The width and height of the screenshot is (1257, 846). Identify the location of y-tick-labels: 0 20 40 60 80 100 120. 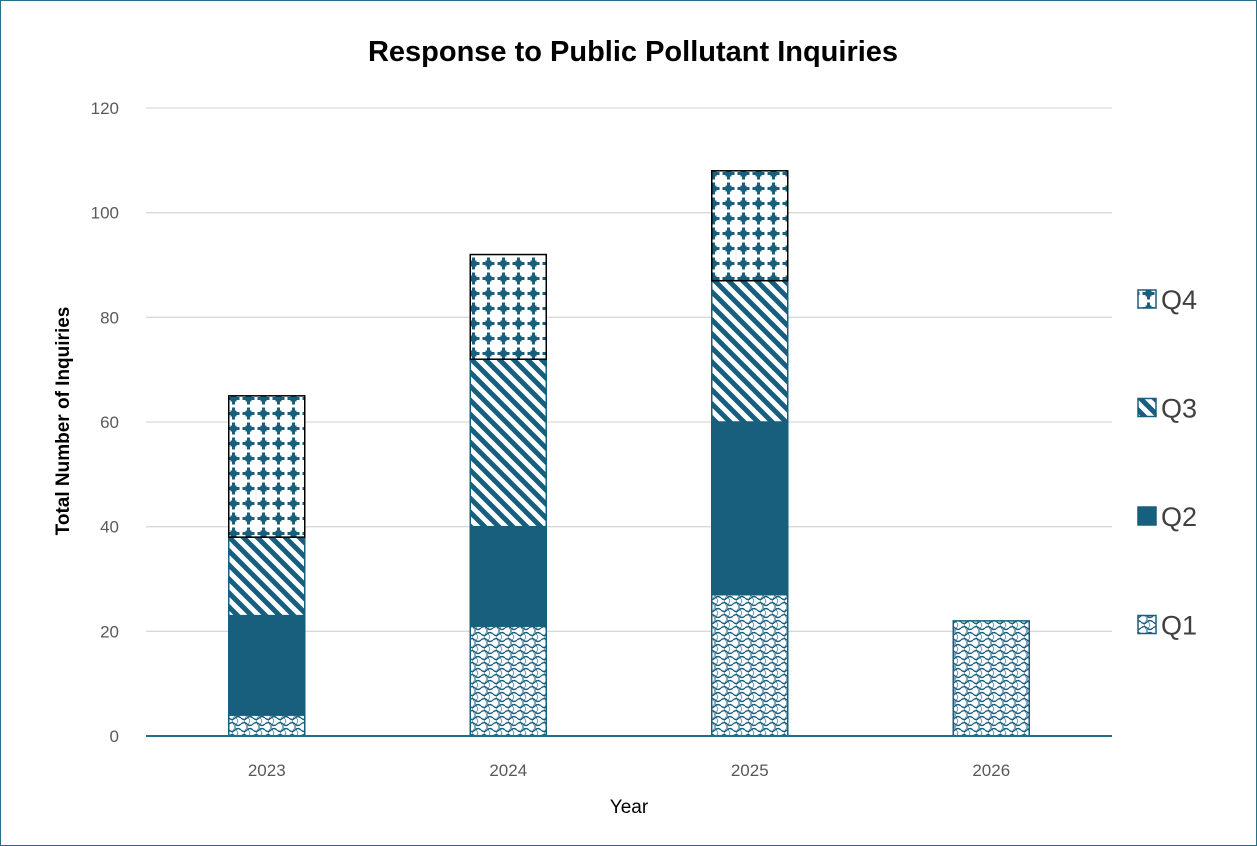
(105, 422).